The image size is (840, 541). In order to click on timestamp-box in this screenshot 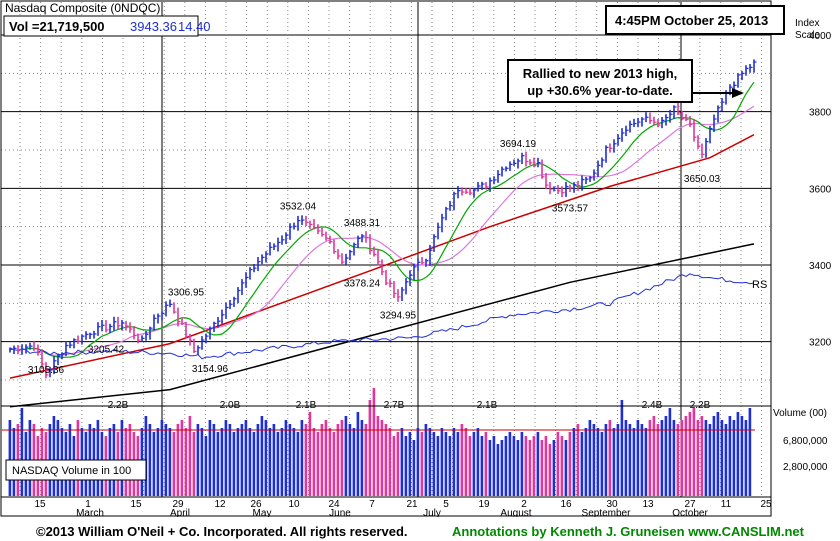, I will do `click(695, 20)`.